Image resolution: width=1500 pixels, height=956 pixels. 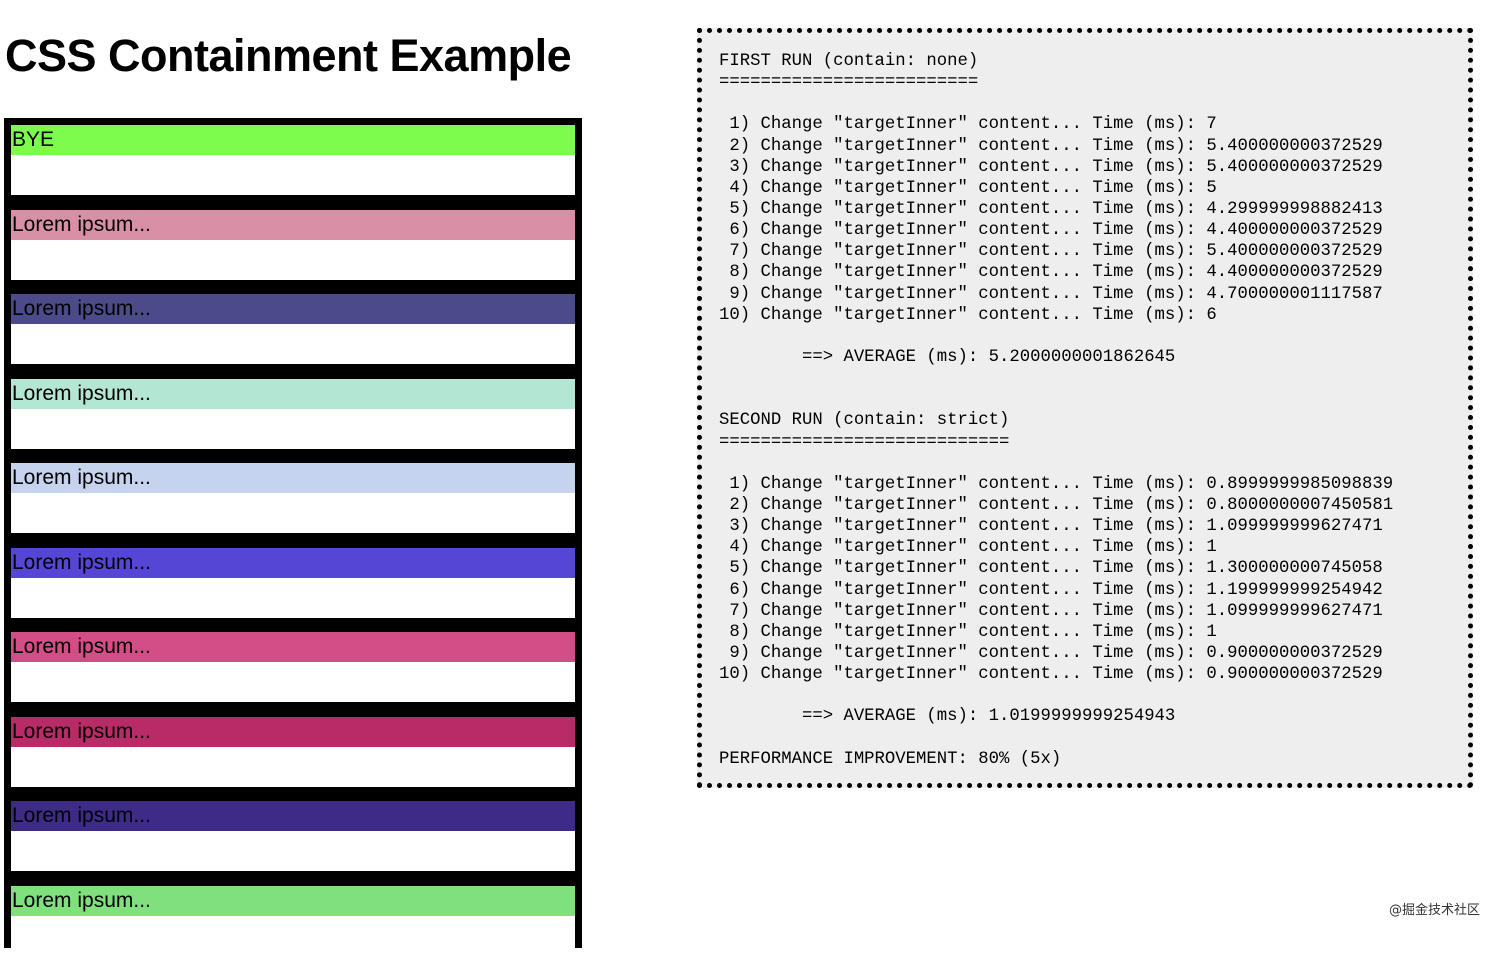 What do you see at coordinates (890, 759) in the screenshot?
I see `log-line: PERFORMANCE IMPROVEMENT: 80% (5x)` at bounding box center [890, 759].